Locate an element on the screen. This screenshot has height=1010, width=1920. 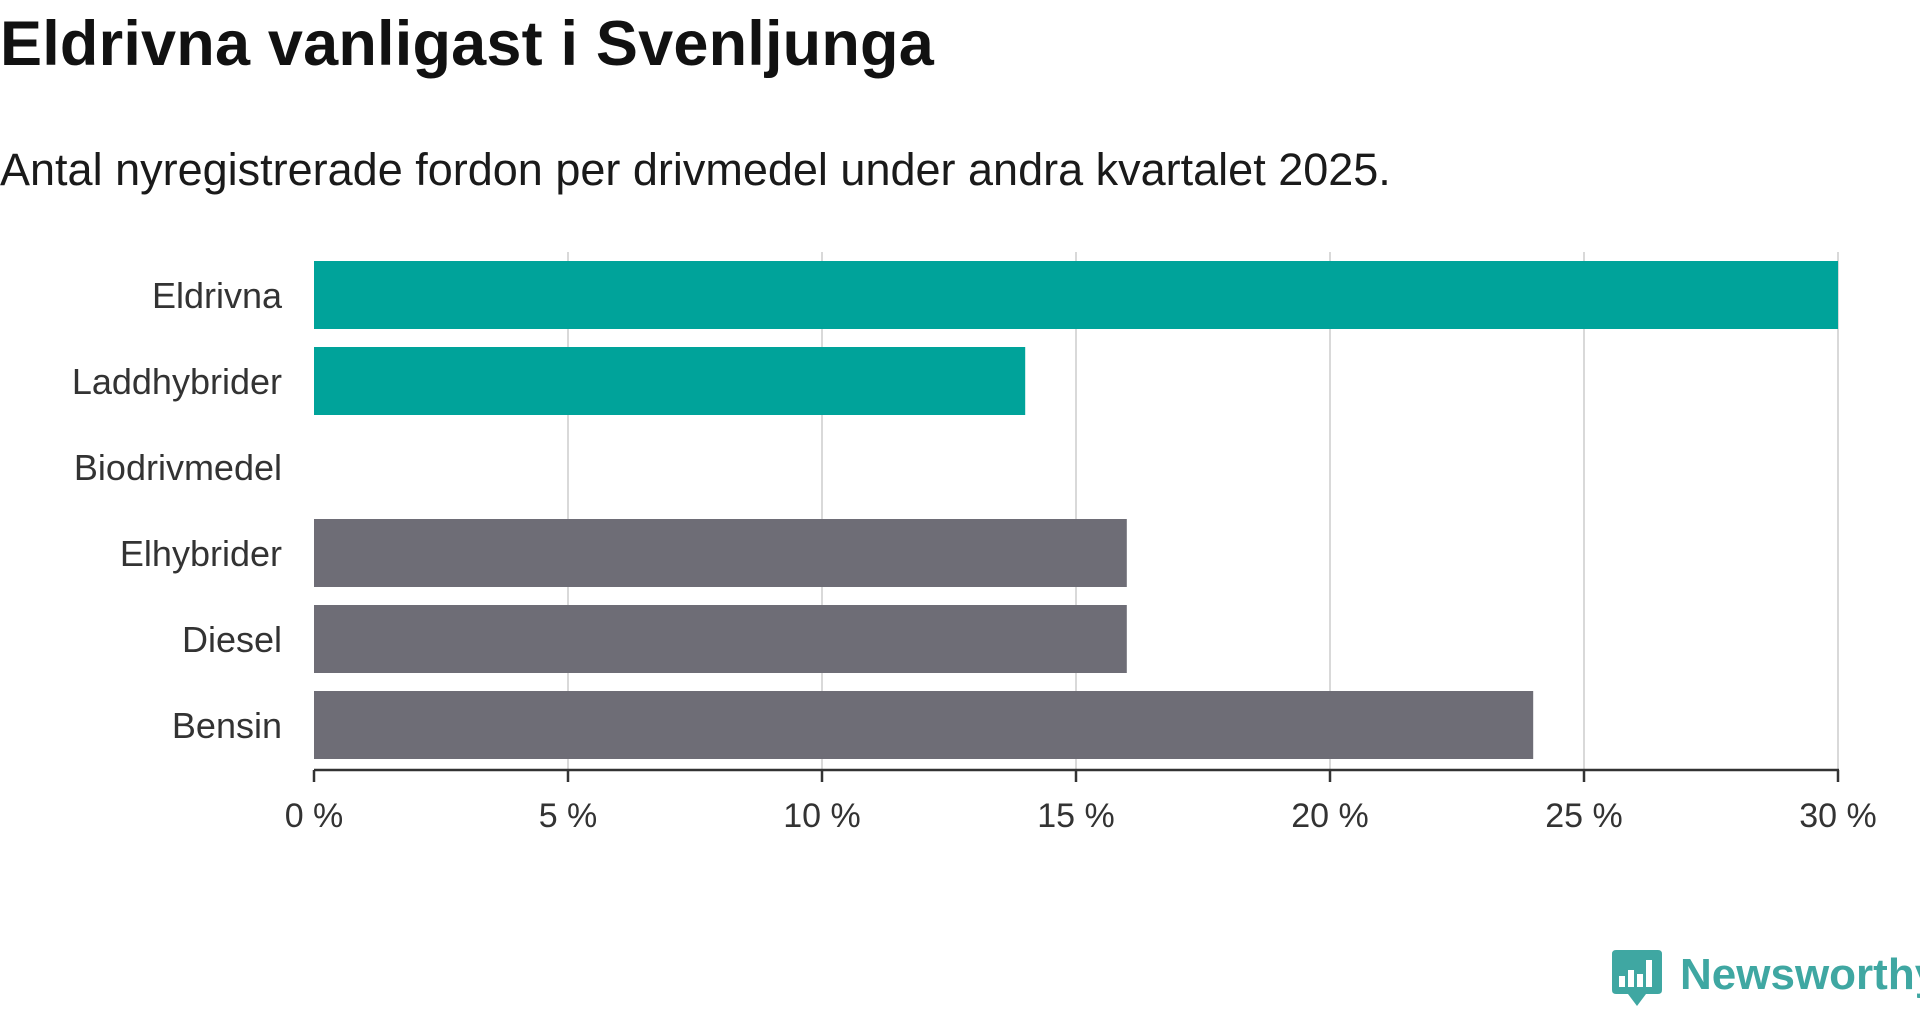
category-label: Diesel is located at coordinates (232, 639).